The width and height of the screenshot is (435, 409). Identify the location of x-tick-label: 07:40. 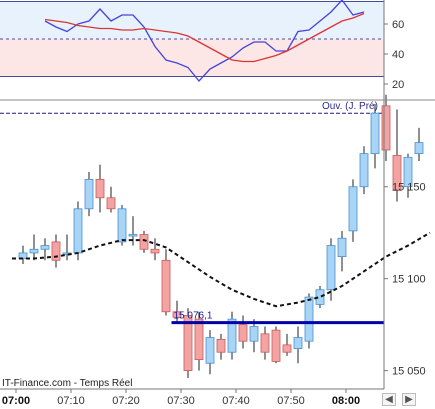
(236, 401).